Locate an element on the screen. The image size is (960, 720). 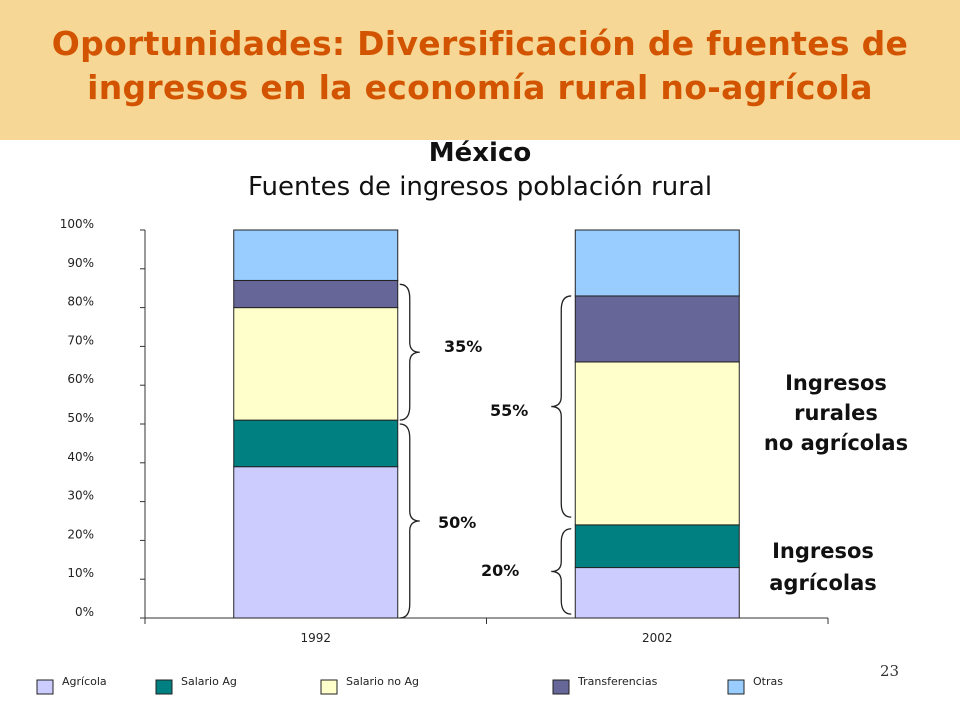
label-ag-line: Ingresos is located at coordinates (823, 551).